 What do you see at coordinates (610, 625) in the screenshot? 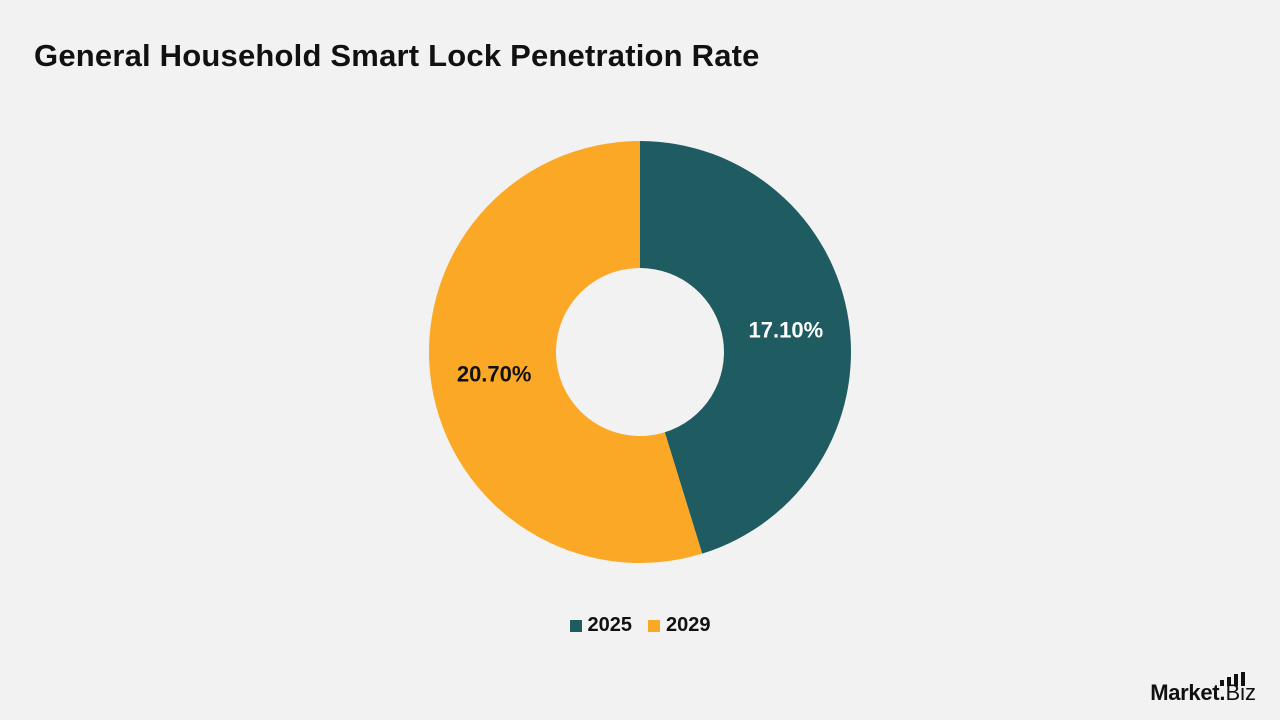
I see `legend-label-2025: 2025` at bounding box center [610, 625].